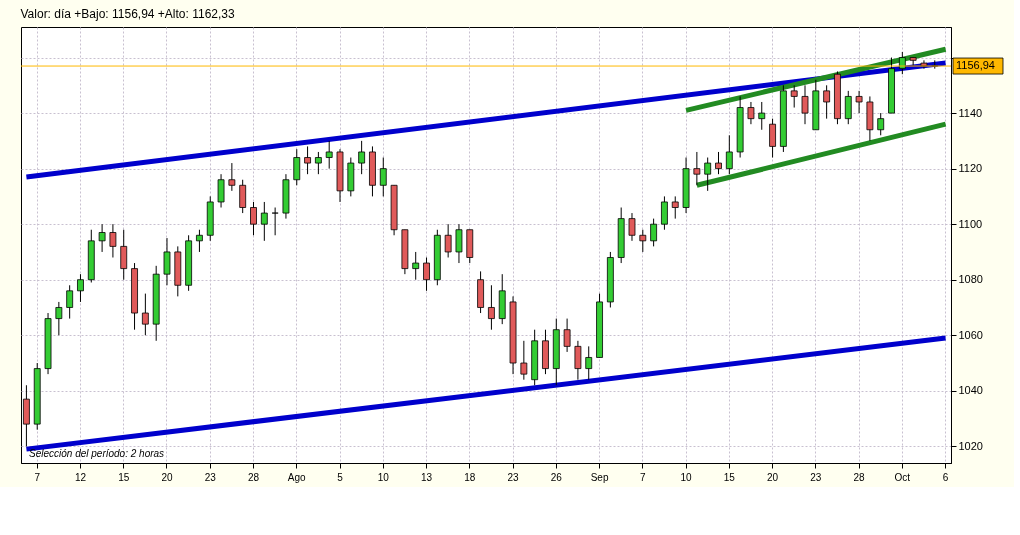  What do you see at coordinates (970, 279) in the screenshot?
I see `y-tick-label: 1080` at bounding box center [970, 279].